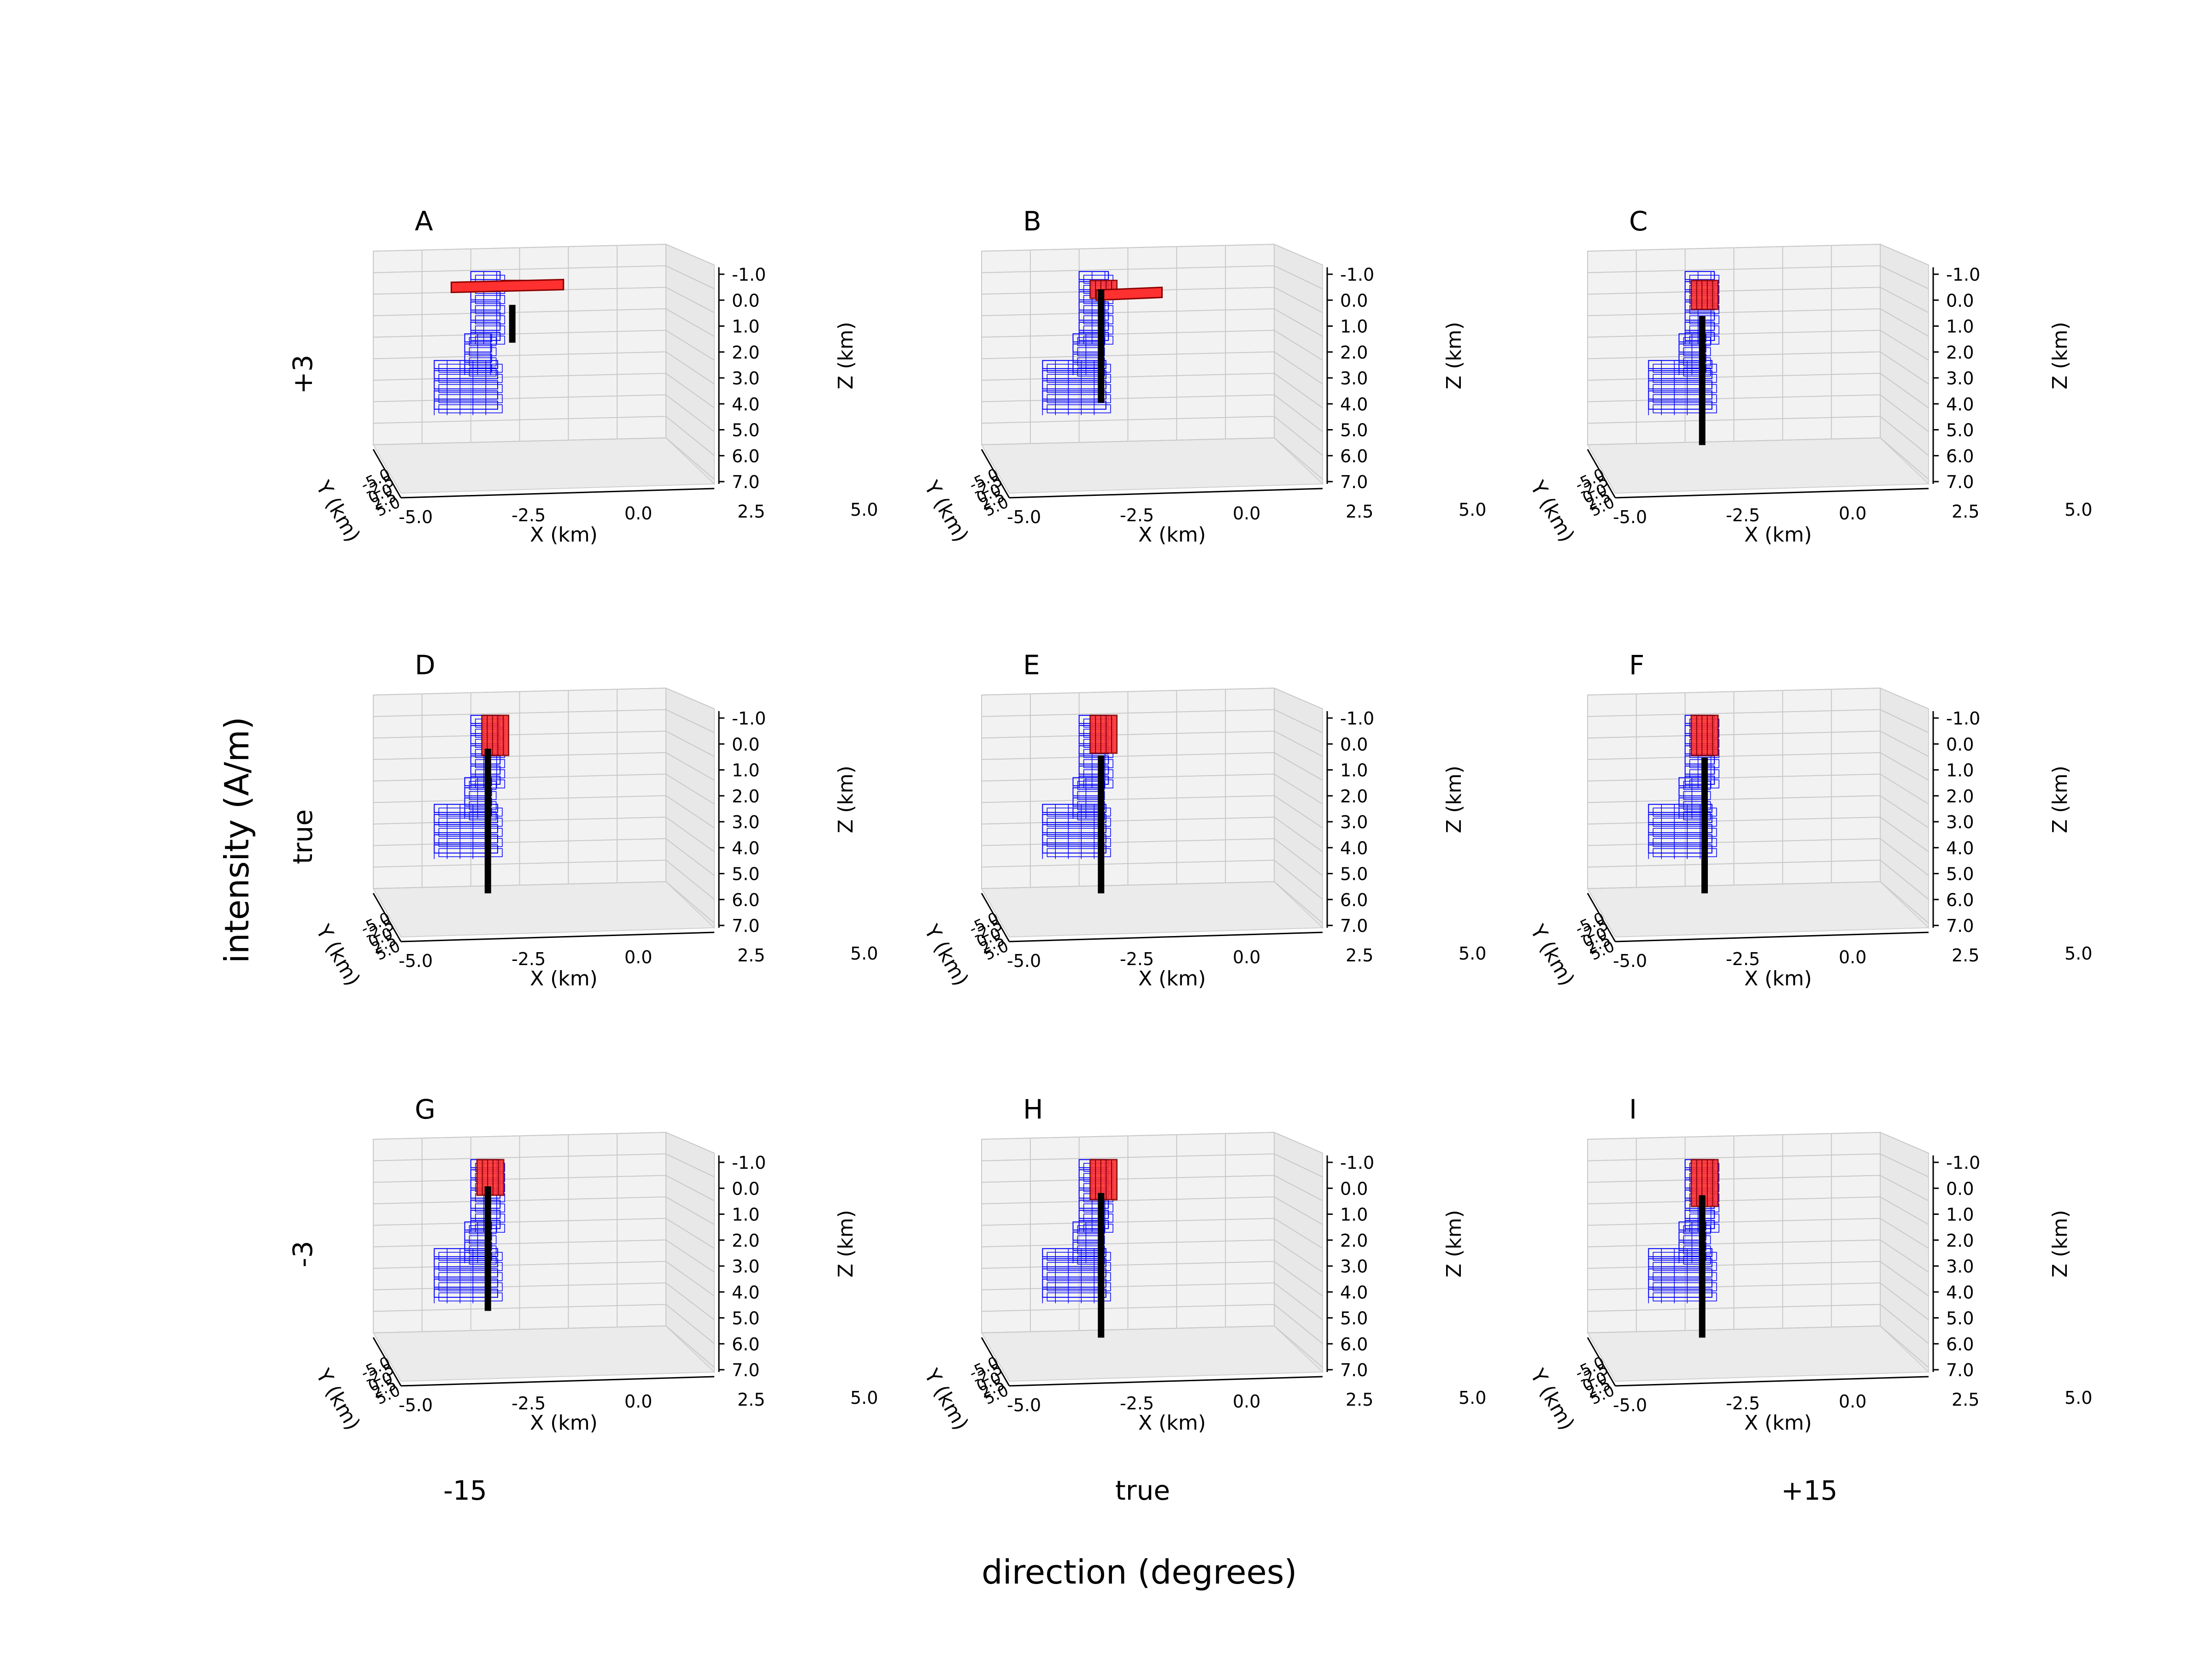  I want to click on row-label-top: +3, so click(302, 375).